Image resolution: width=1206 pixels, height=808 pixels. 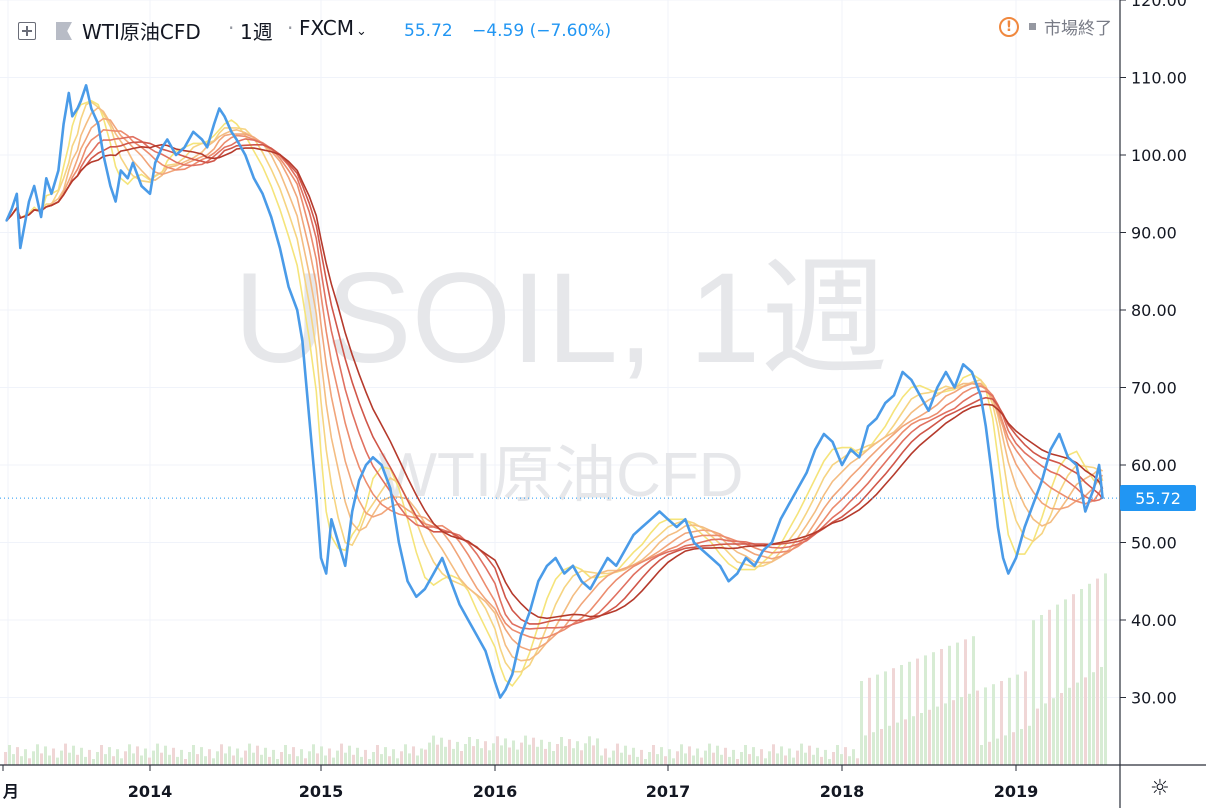 What do you see at coordinates (1159, 5) in the screenshot?
I see `y-tick-label: 120.00` at bounding box center [1159, 5].